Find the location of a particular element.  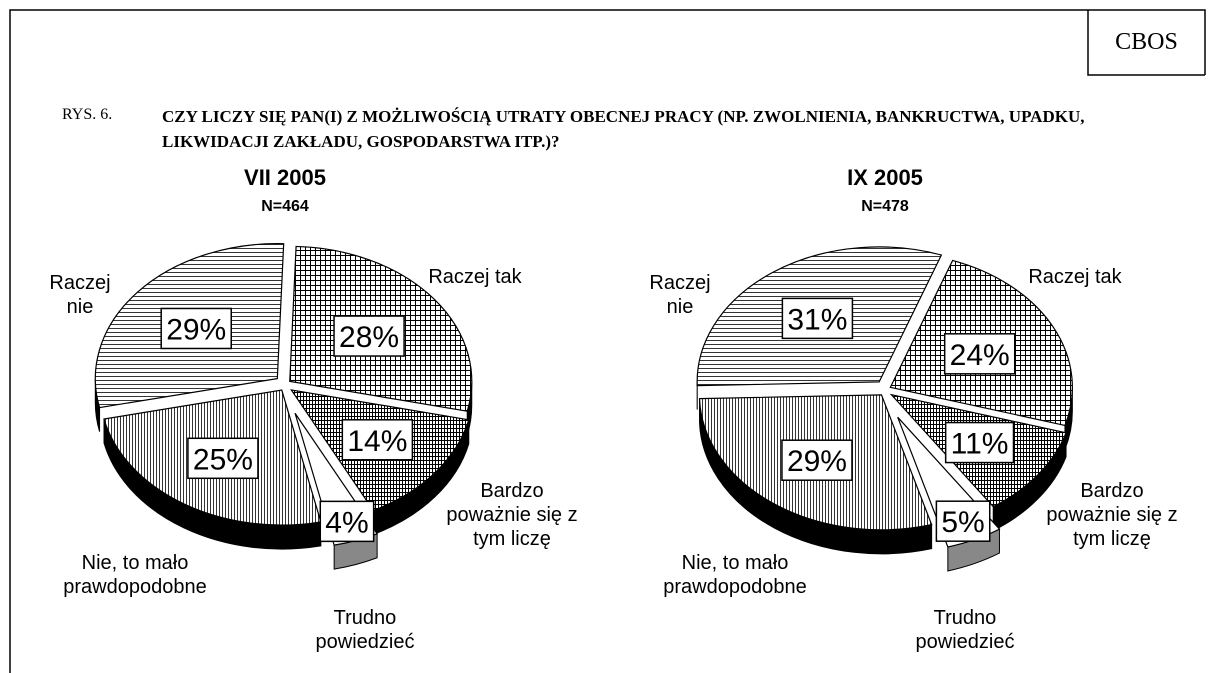

value-label: 25% is located at coordinates (223, 458).